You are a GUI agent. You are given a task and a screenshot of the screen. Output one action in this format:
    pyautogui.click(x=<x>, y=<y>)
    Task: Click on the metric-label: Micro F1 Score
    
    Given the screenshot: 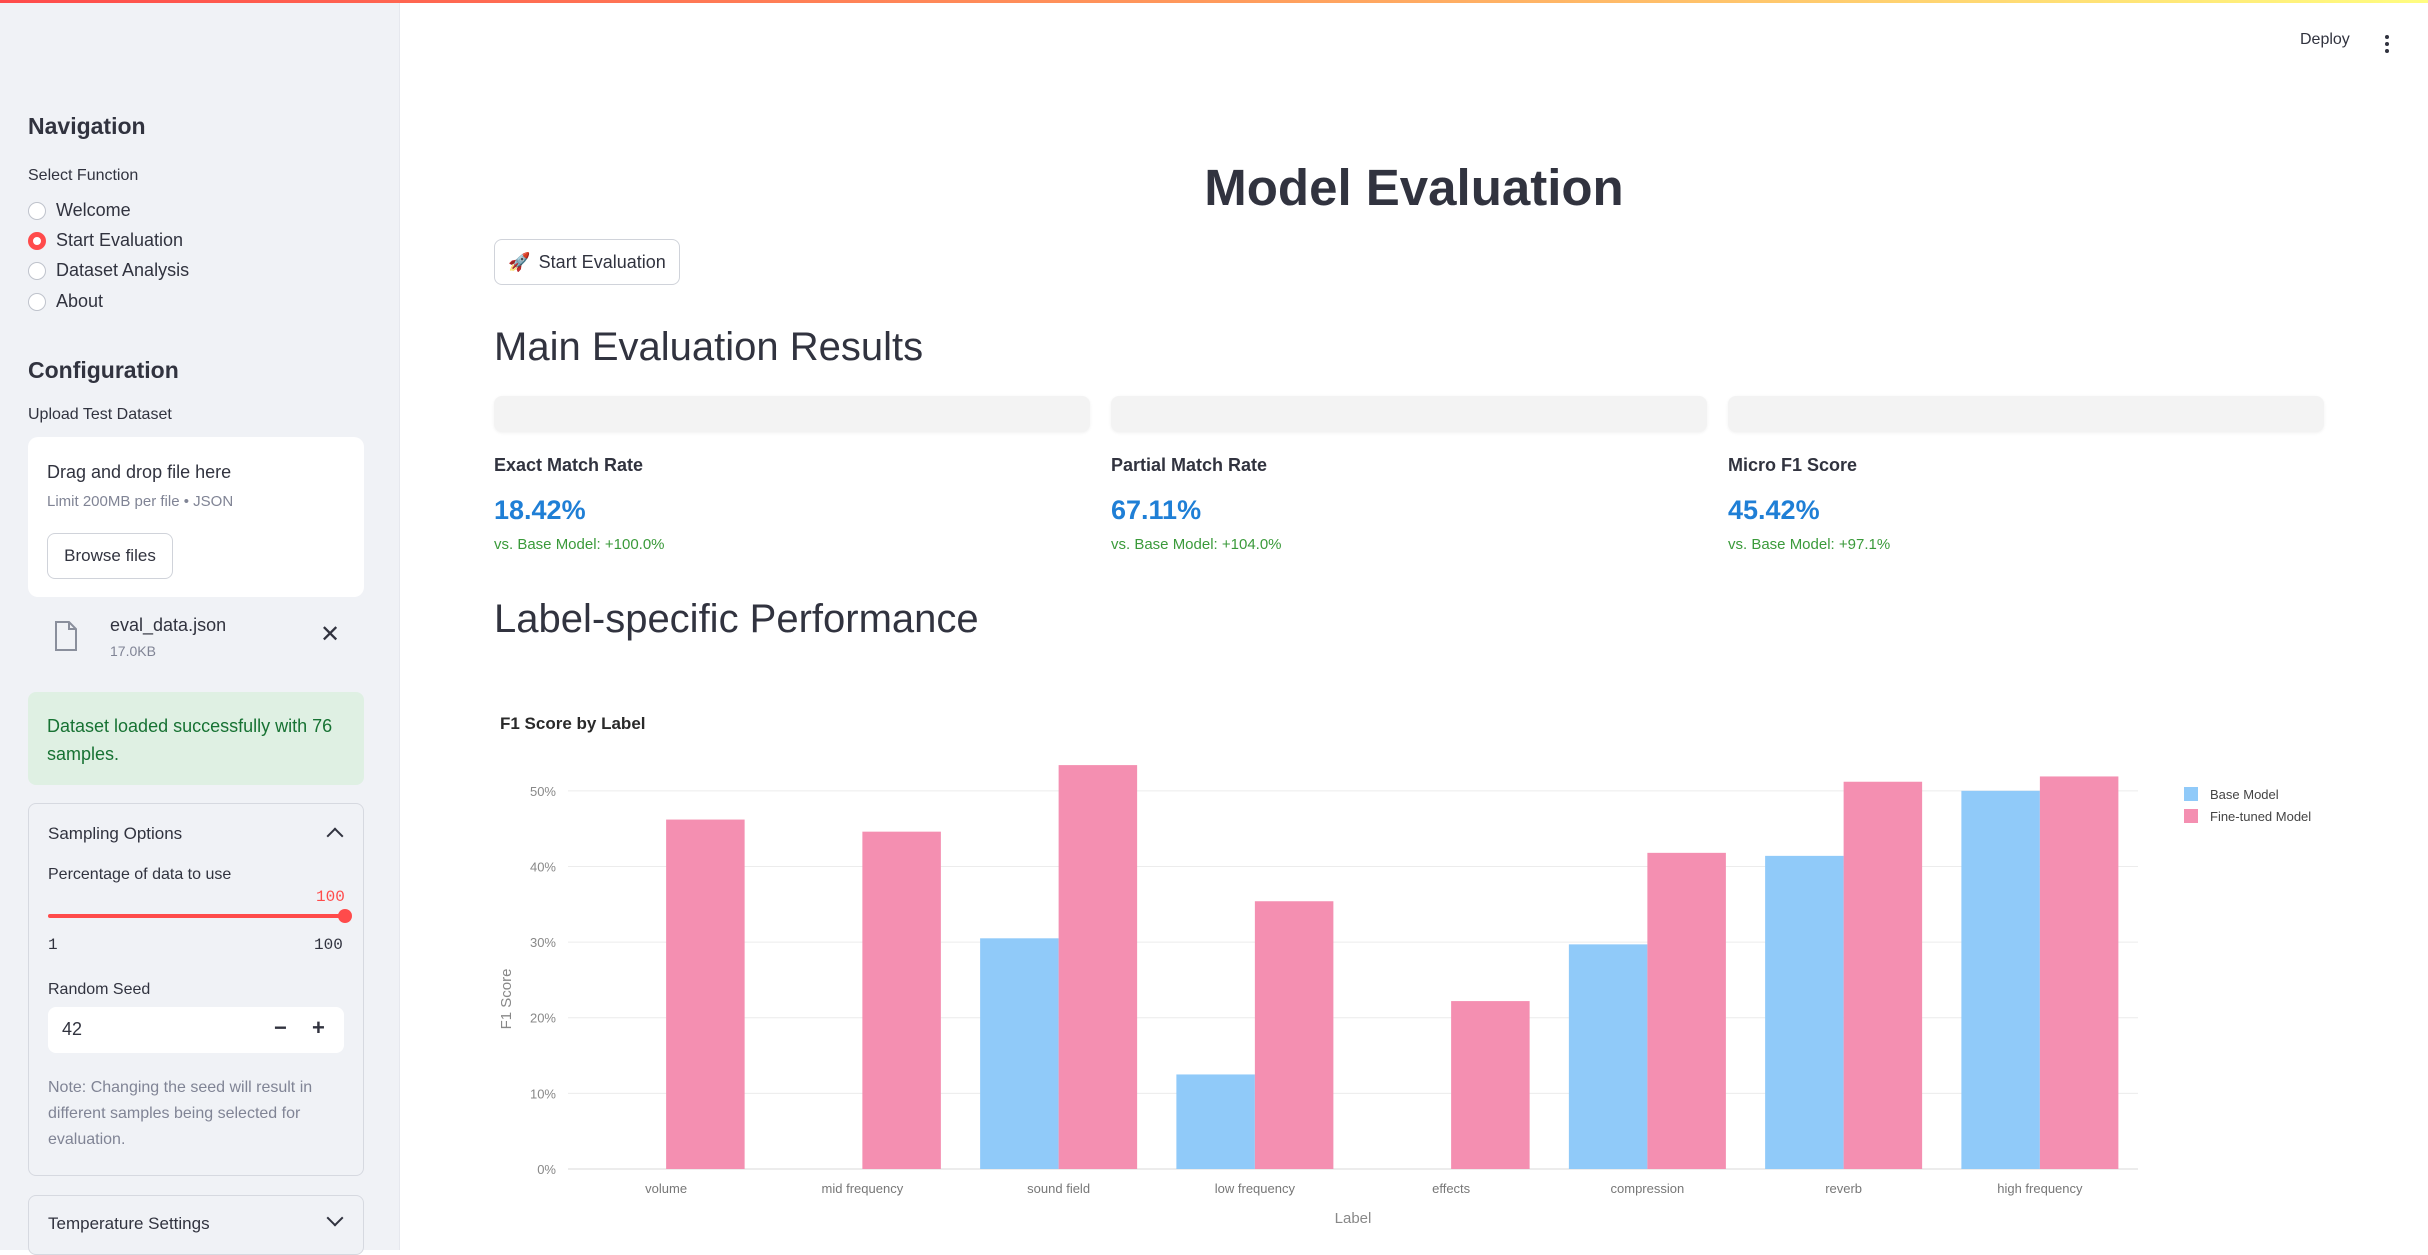 What is the action you would take?
    pyautogui.click(x=1793, y=465)
    